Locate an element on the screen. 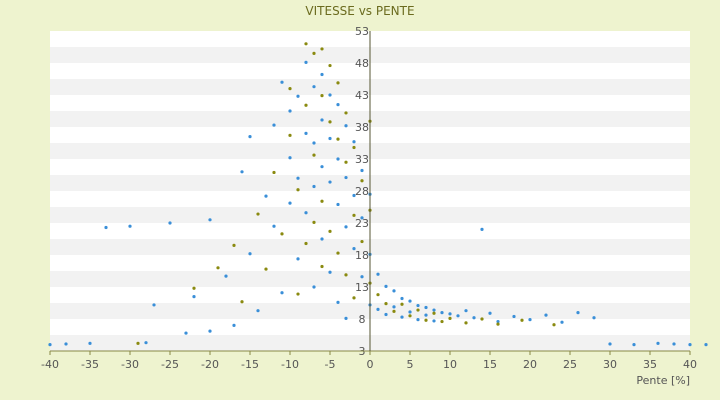 This screenshot has height=400, width=720. x-tick-label: -20 is located at coordinates (210, 364).